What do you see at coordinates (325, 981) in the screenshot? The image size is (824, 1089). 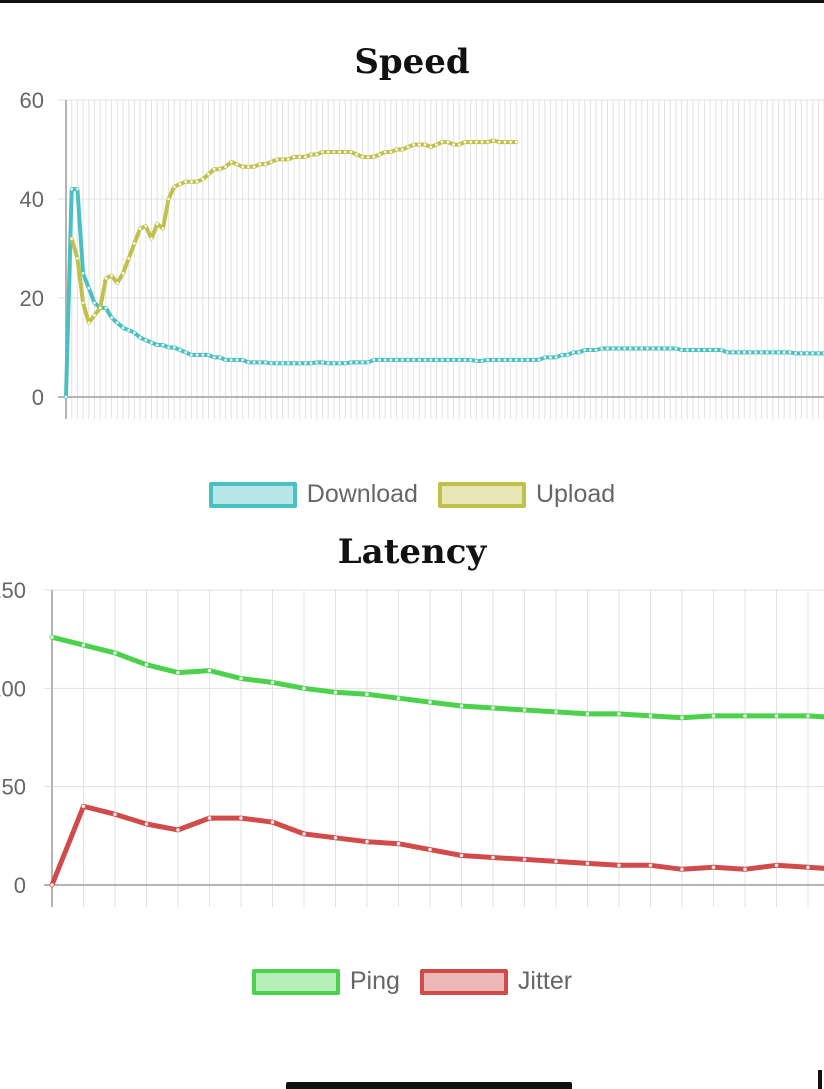 I see `legend-item-ping: Ping` at bounding box center [325, 981].